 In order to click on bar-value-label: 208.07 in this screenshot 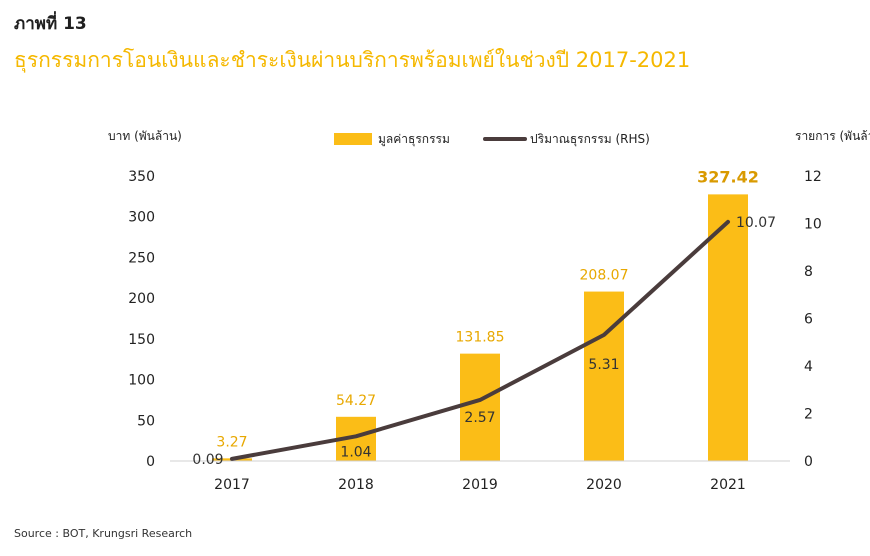, I will do `click(604, 276)`.